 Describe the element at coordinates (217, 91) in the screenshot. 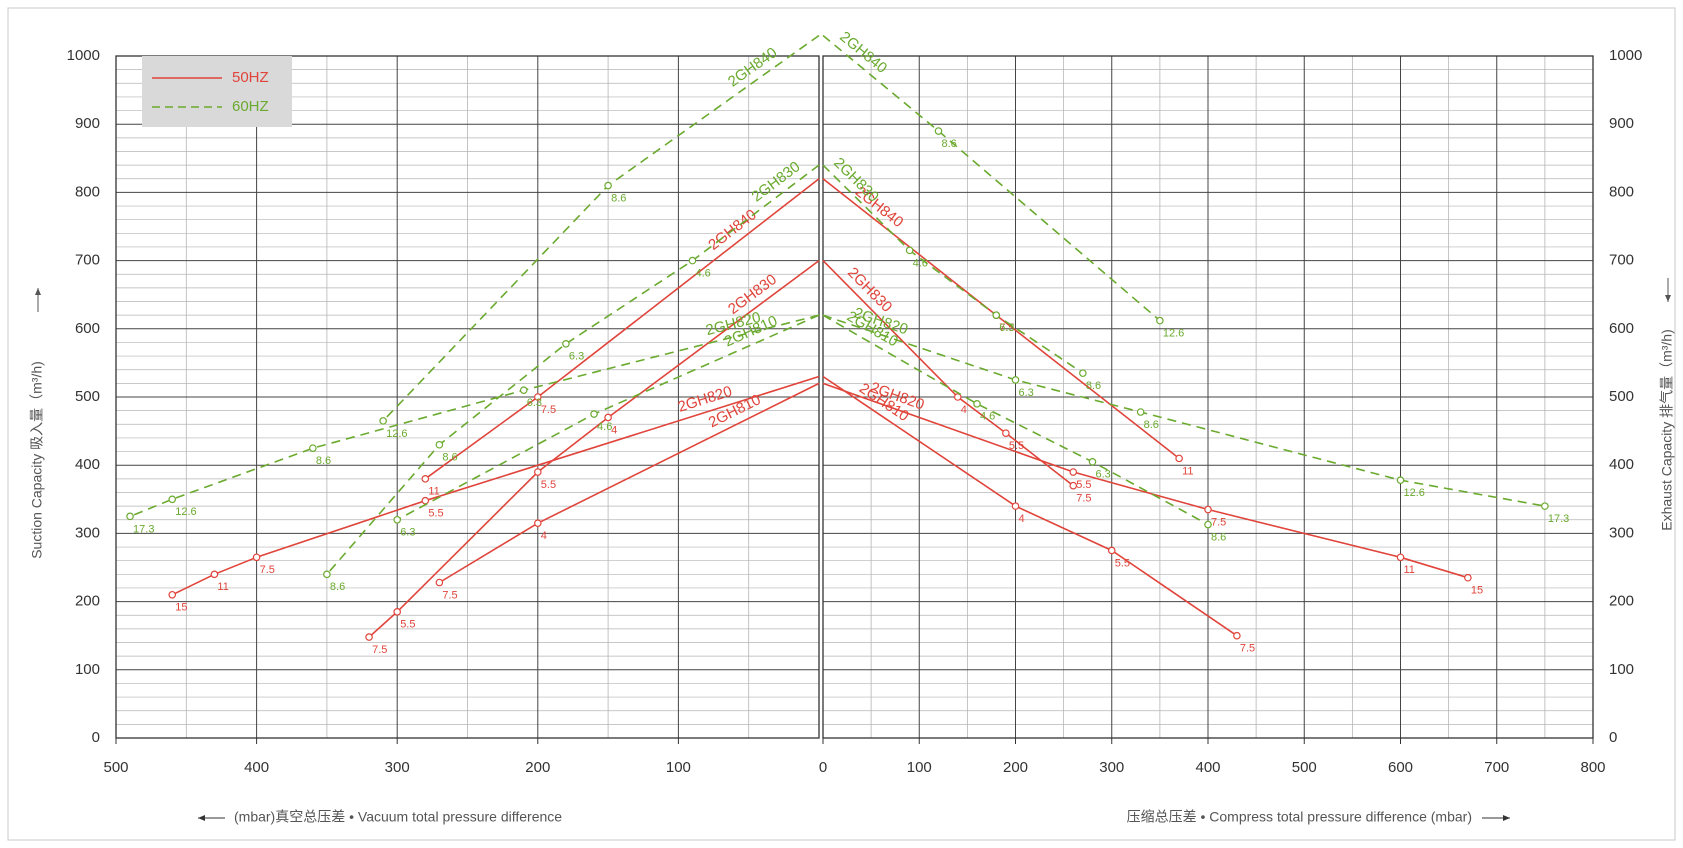

I see `legend-box` at that location.